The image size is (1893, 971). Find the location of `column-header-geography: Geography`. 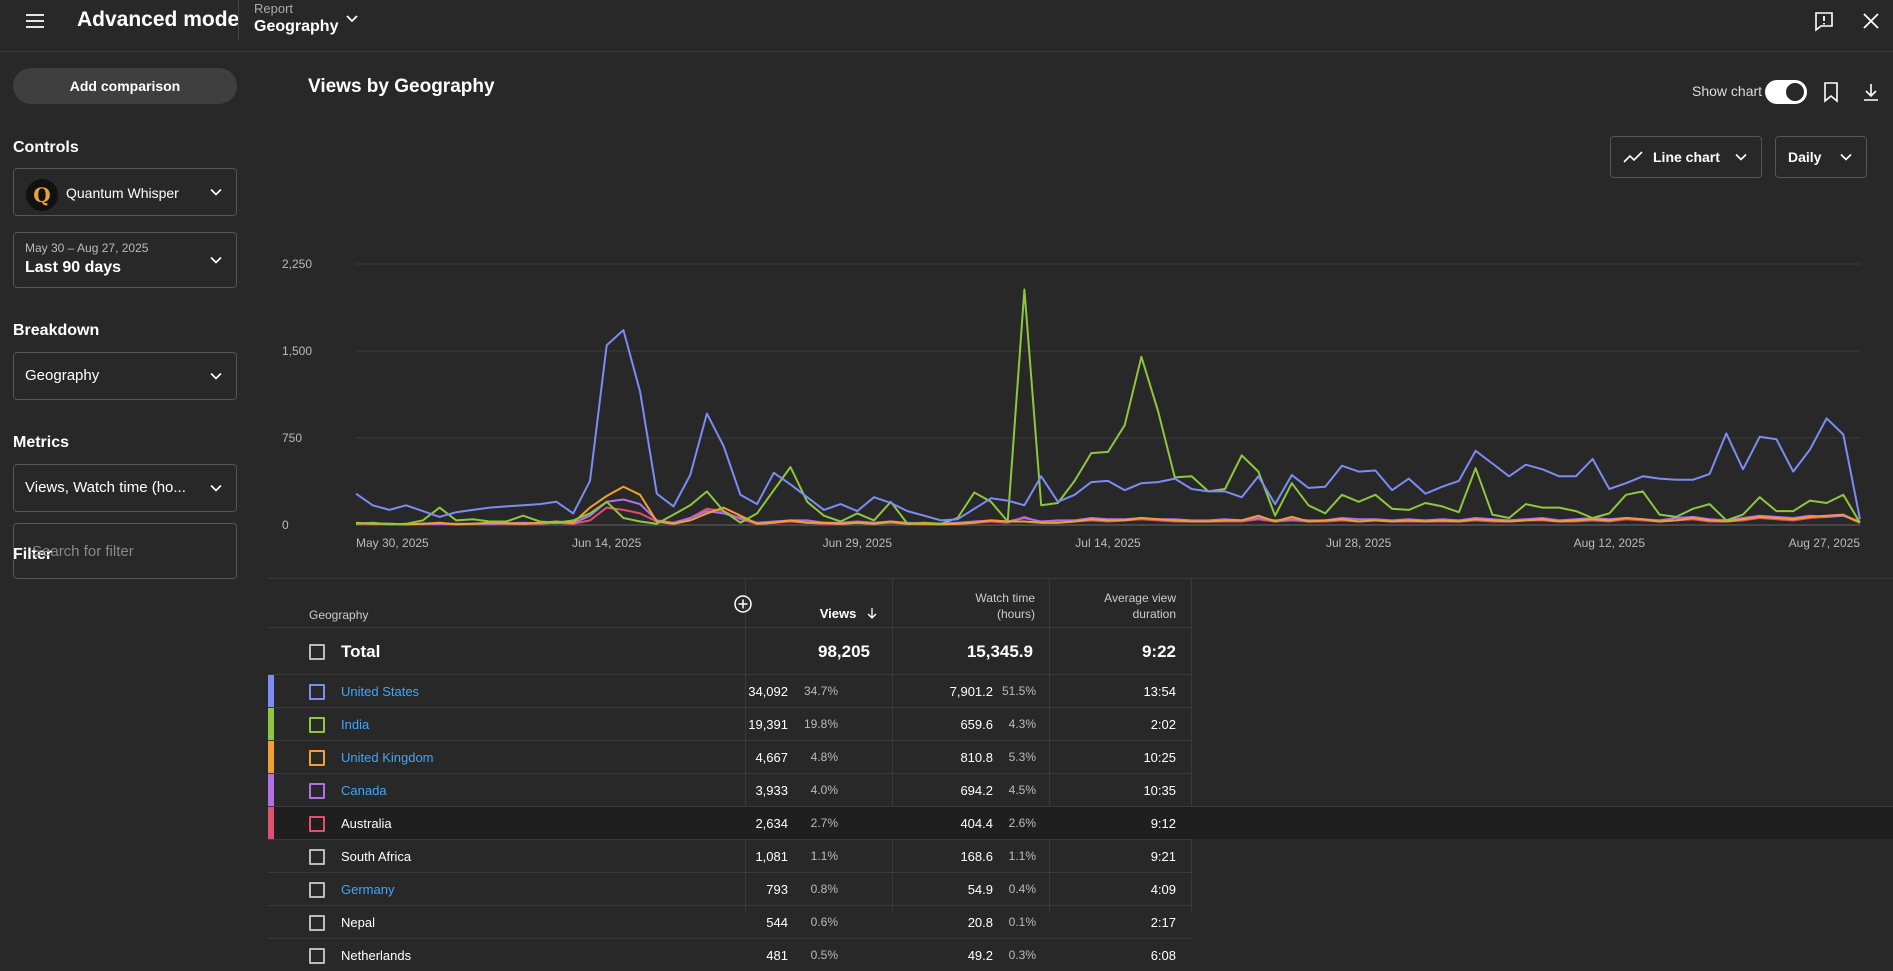

column-header-geography: Geography is located at coordinates (339, 615).